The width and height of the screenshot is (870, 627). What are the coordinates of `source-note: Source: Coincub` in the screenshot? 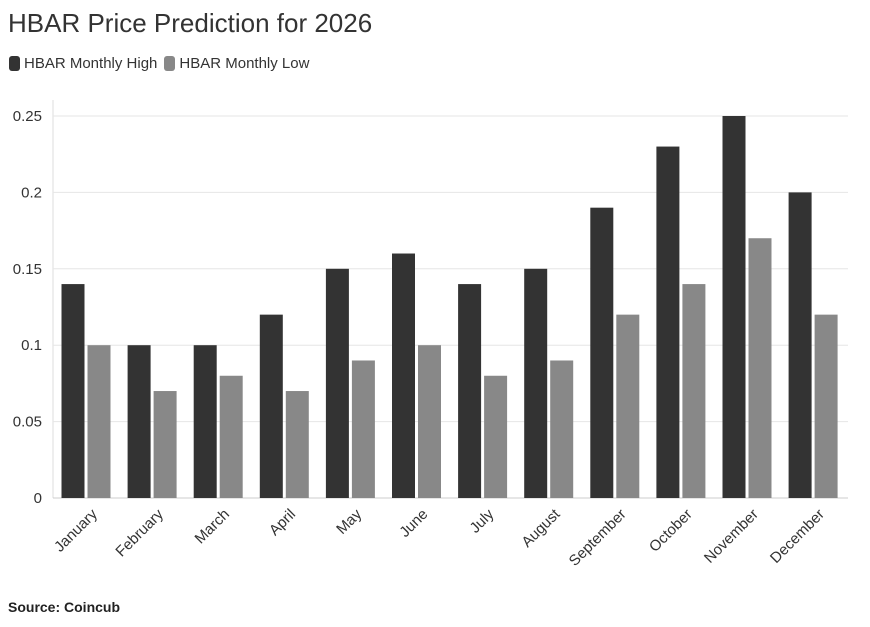 It's located at (64, 607).